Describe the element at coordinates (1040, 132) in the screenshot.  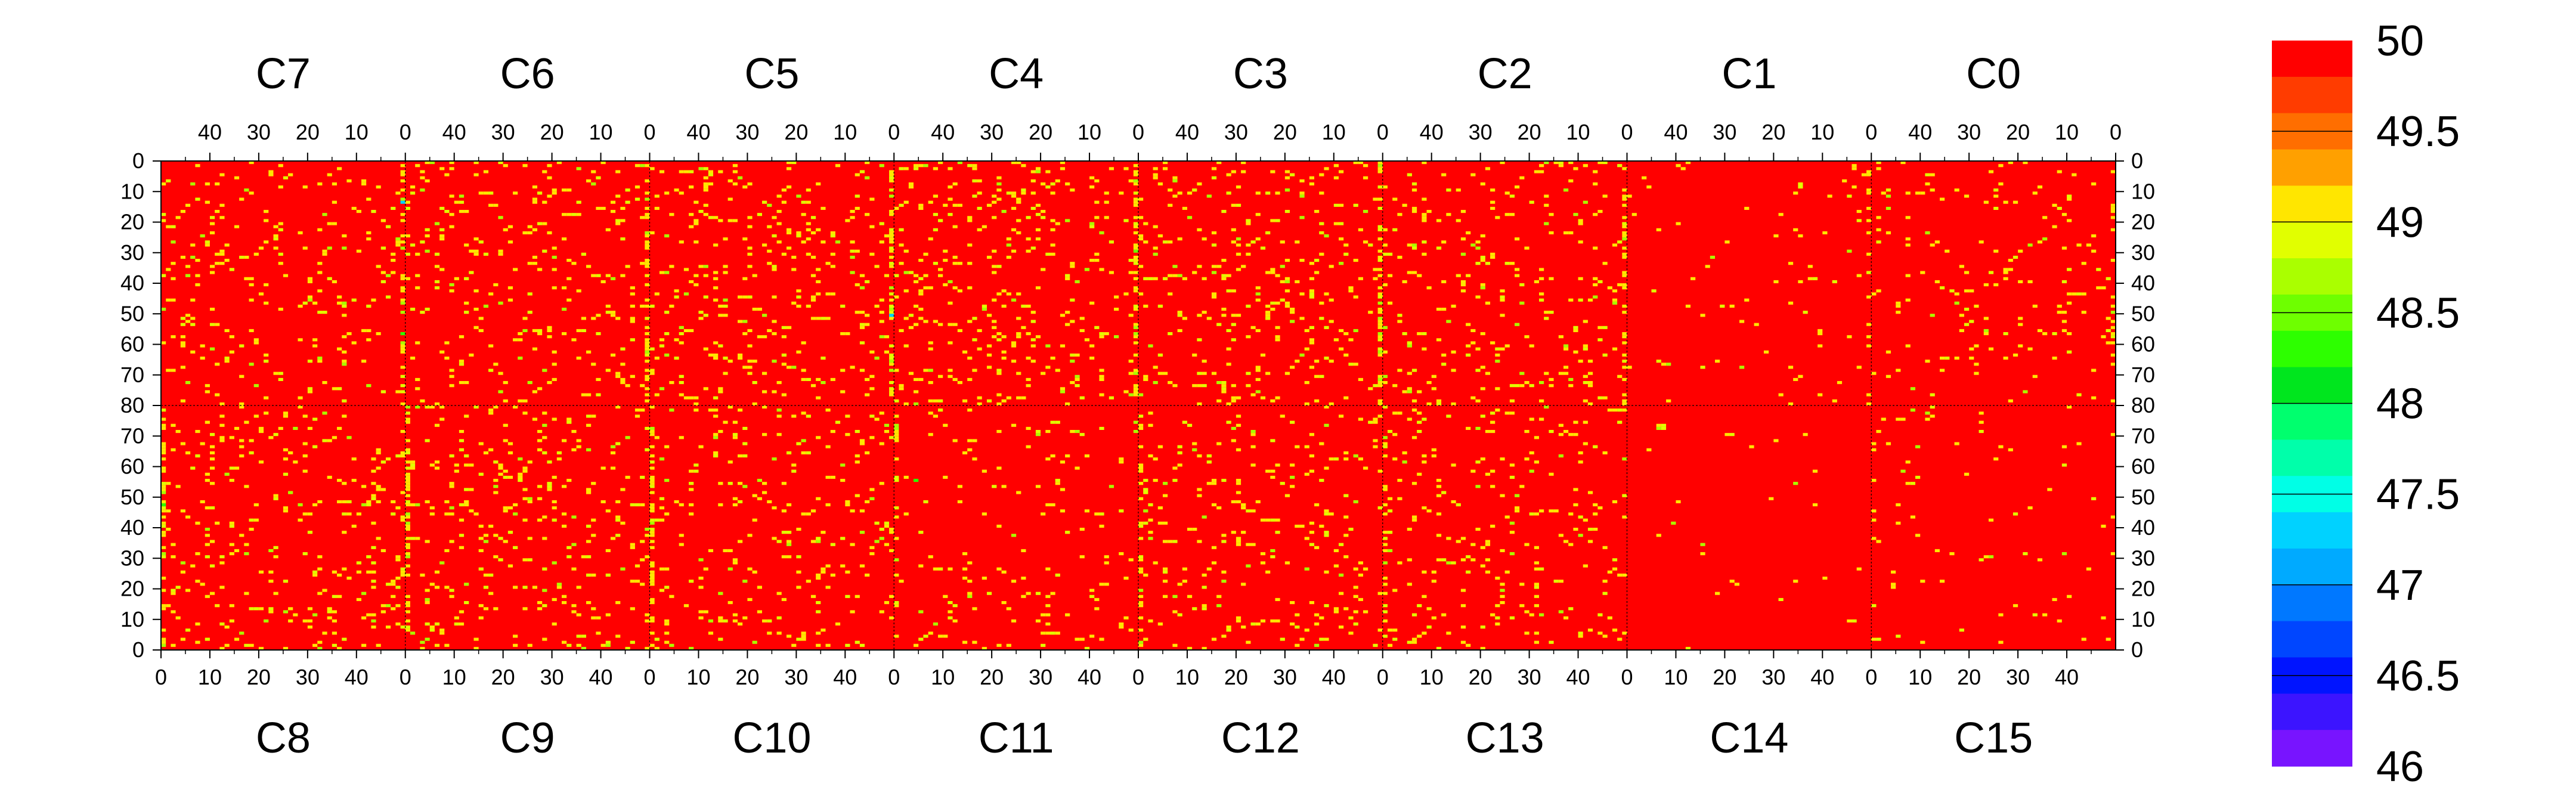
I see `top-tick-label: 20` at that location.